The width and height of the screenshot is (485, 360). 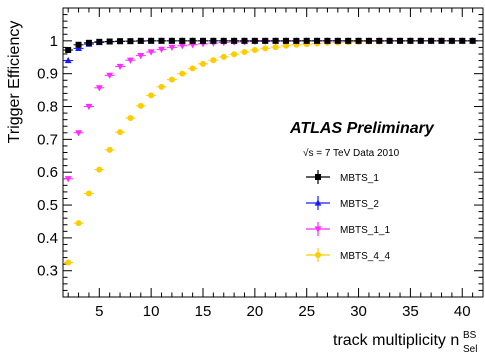 I want to click on legend-entry: MBTS_1, so click(x=342, y=177).